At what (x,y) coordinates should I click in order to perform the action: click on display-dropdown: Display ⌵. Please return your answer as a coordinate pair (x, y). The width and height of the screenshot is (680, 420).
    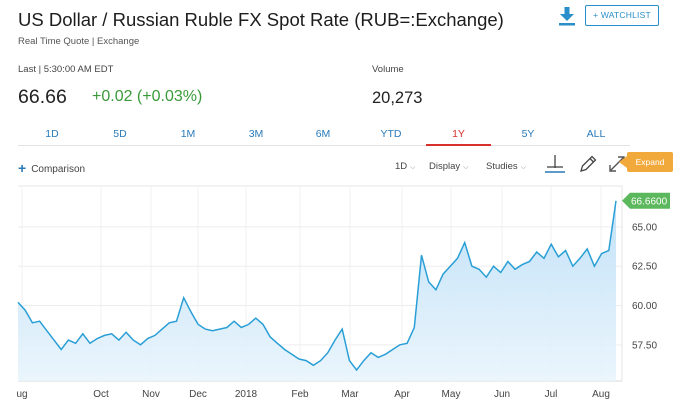
    Looking at the image, I should click on (448, 166).